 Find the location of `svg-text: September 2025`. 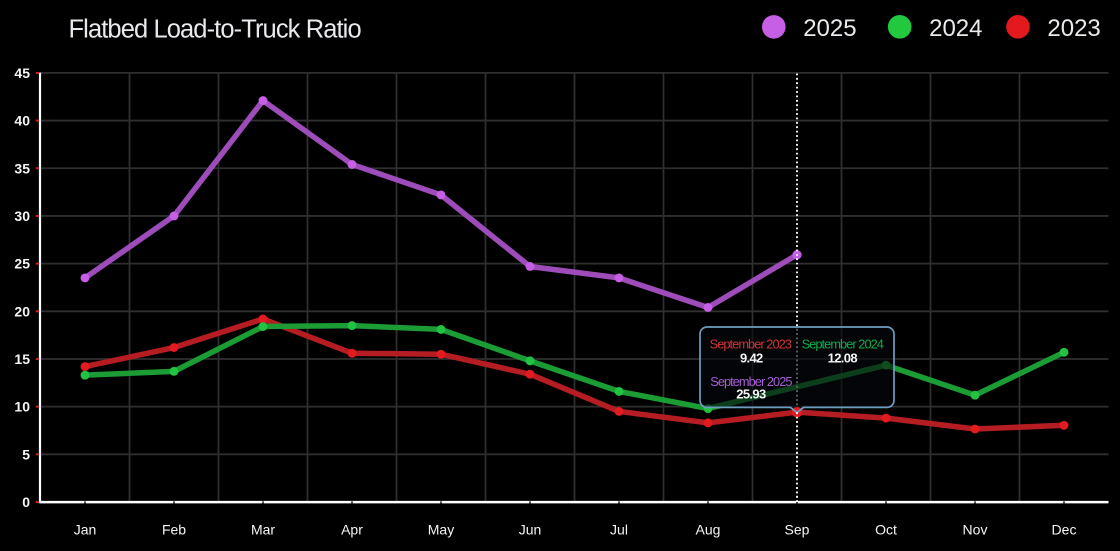

svg-text: September 2025 is located at coordinates (751, 381).